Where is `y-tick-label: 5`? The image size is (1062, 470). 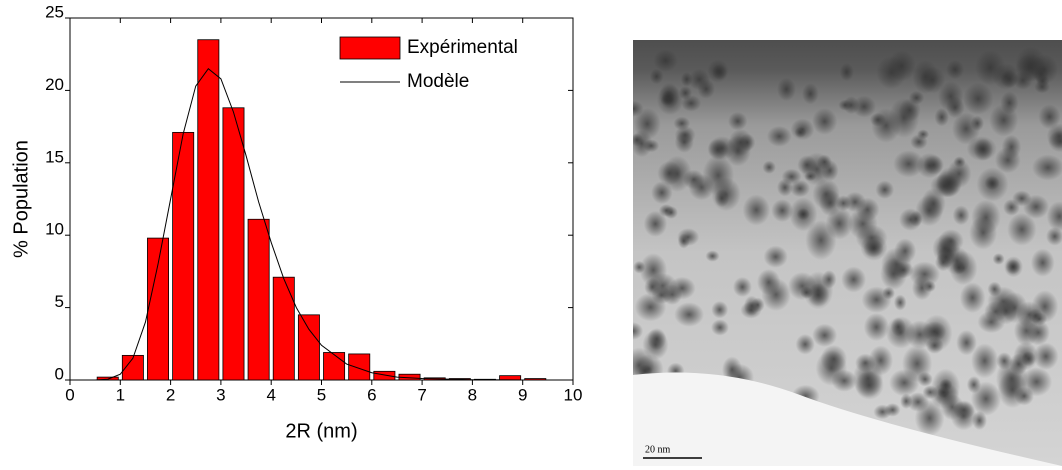
y-tick-label: 5 is located at coordinates (59, 301).